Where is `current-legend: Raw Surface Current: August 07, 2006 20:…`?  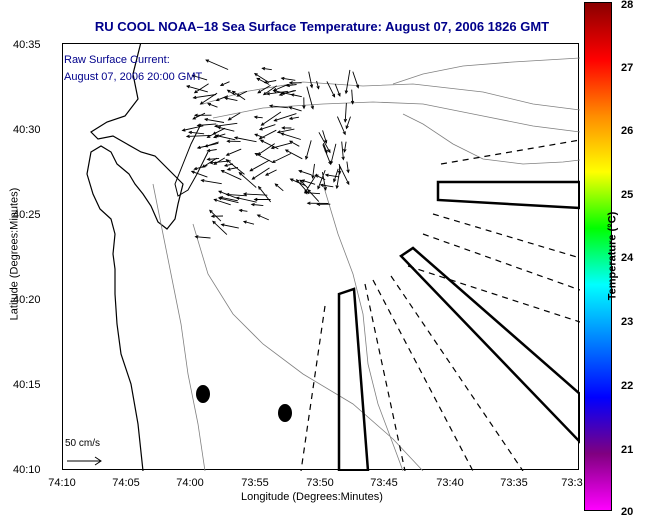
current-legend: Raw Surface Current: August 07, 2006 20:… is located at coordinates (133, 69).